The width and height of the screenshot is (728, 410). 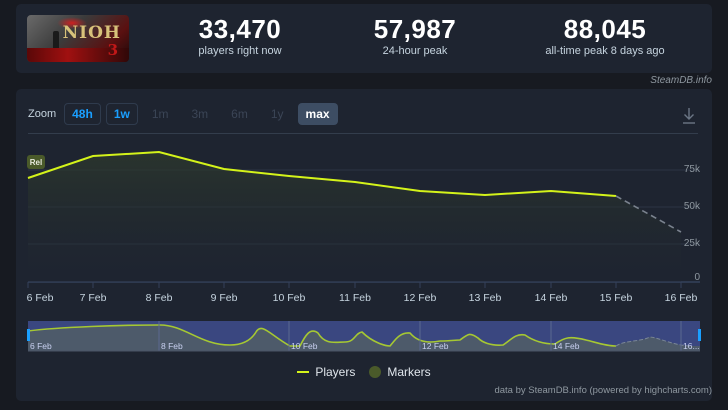 I want to click on release-marker: Rel, so click(x=36, y=162).